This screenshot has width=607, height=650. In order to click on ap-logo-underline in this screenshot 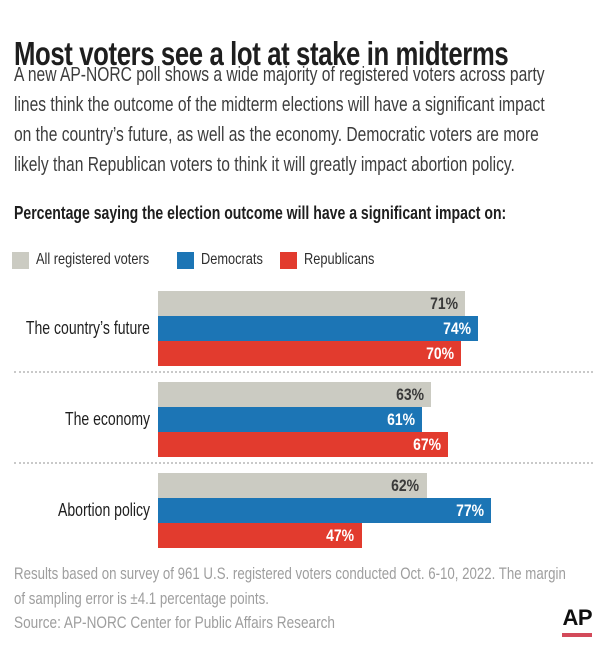, I will do `click(577, 635)`.